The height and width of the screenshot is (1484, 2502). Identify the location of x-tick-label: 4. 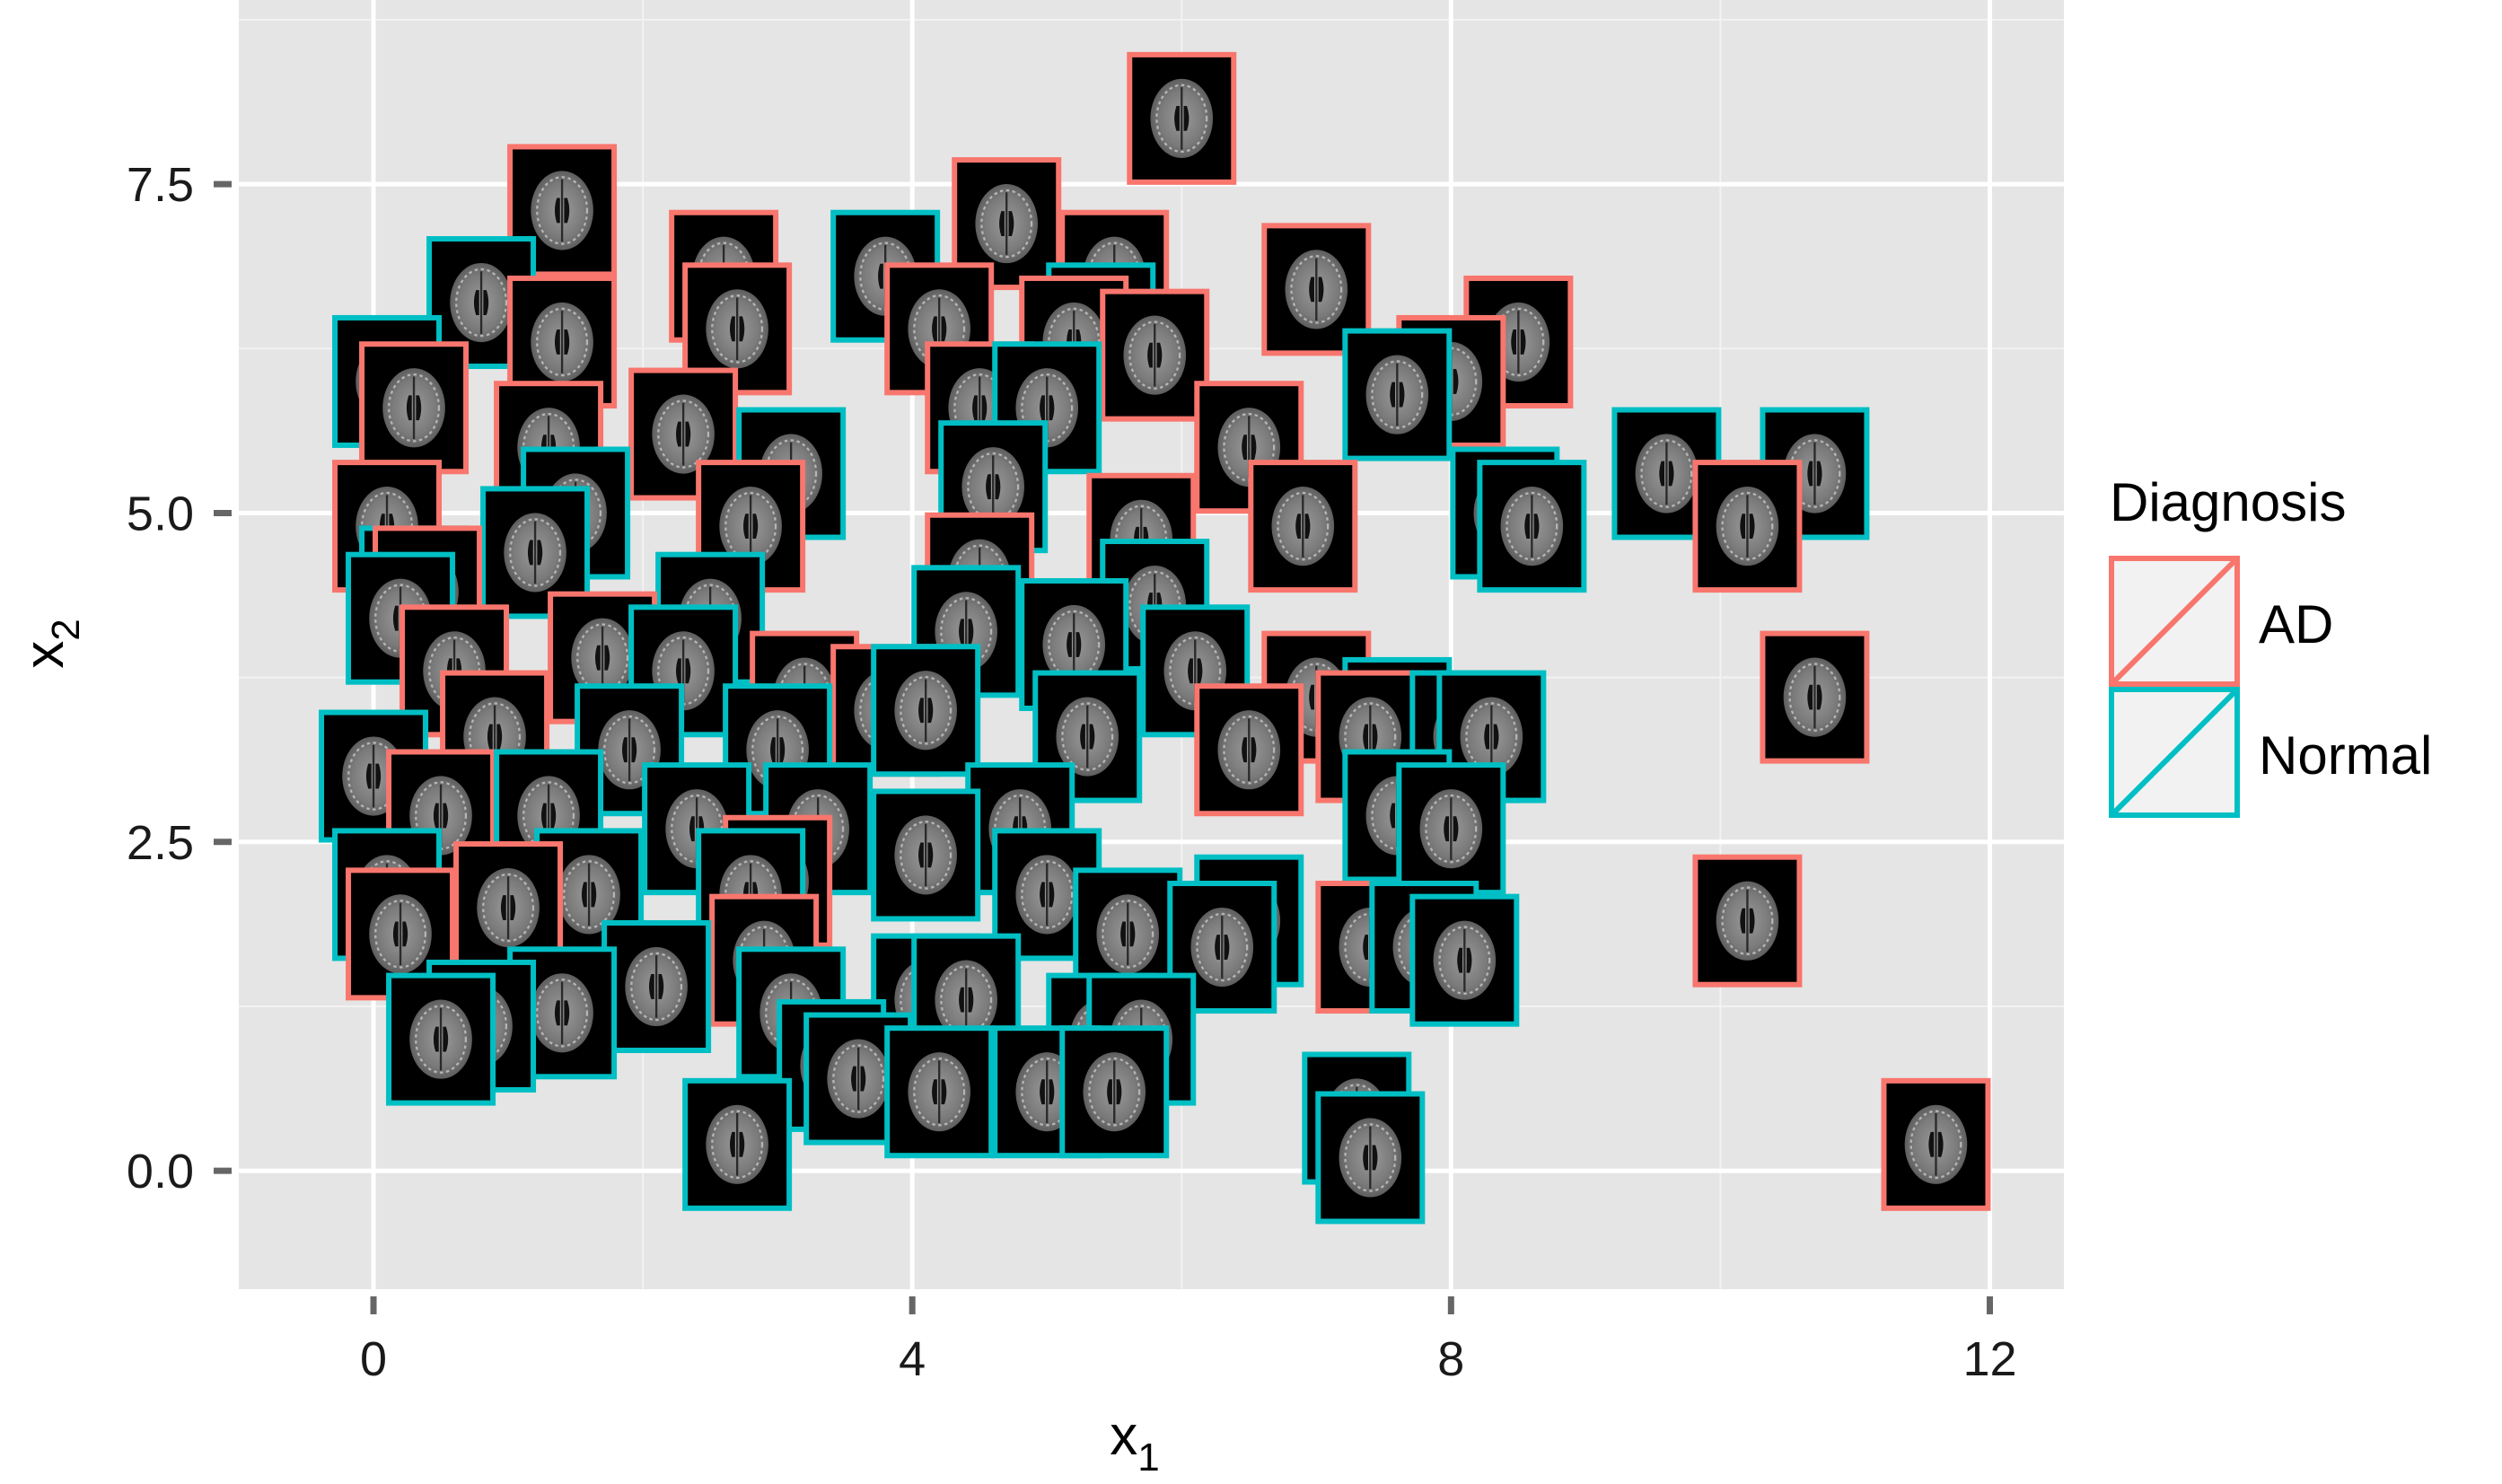
(912, 1359).